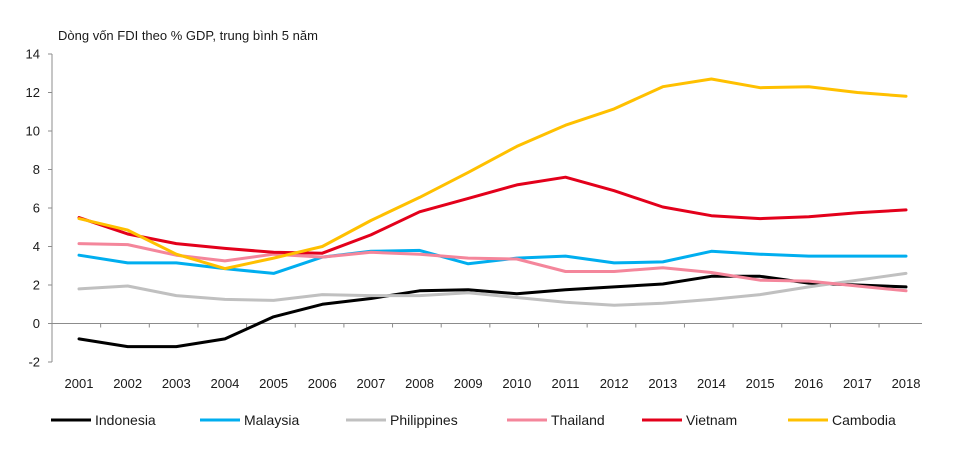  I want to click on x-tick-label: 2016, so click(808, 383).